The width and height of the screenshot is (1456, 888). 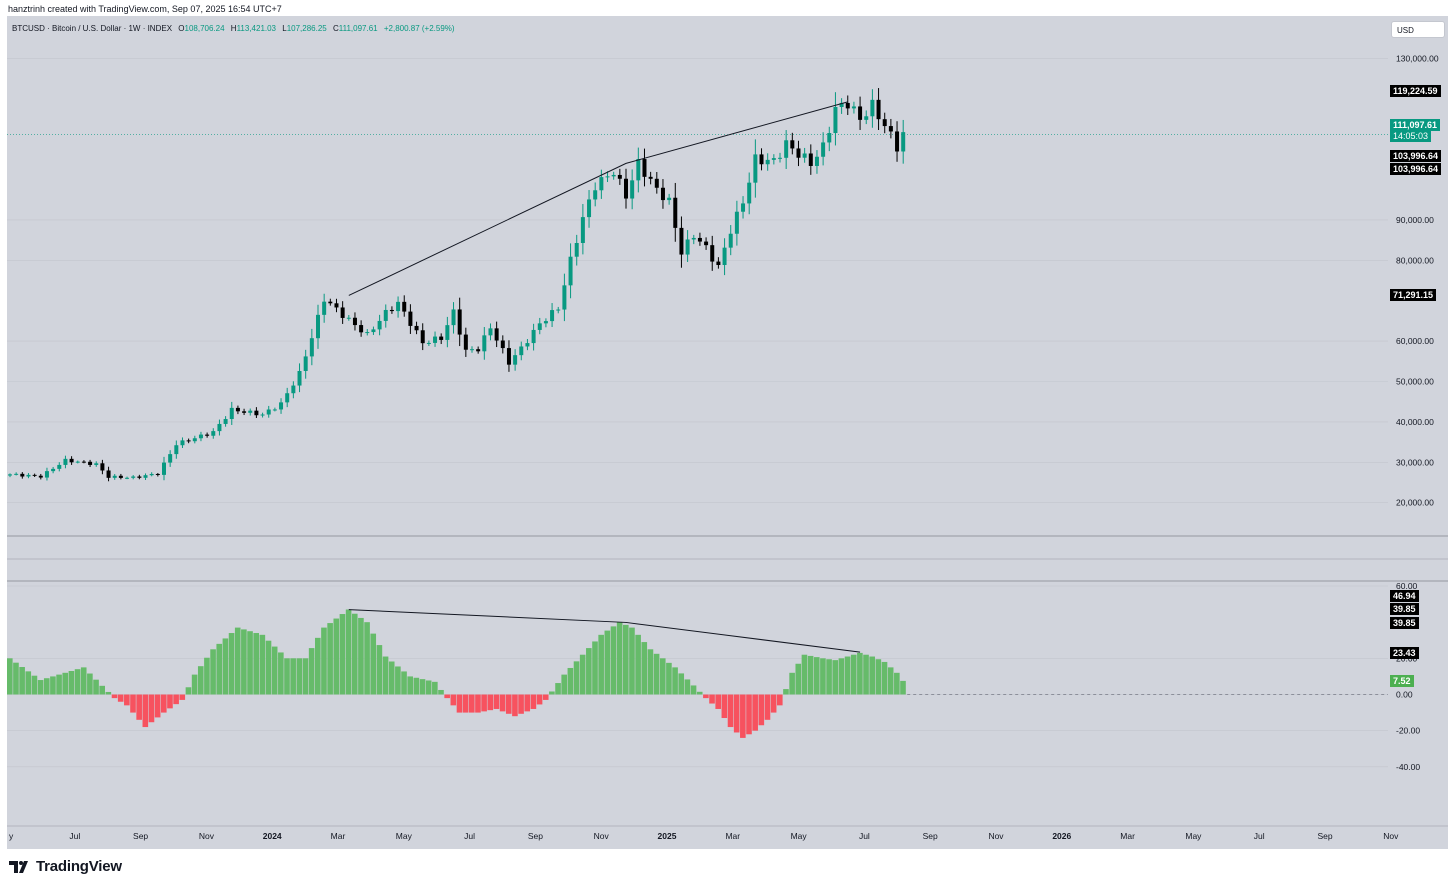 What do you see at coordinates (930, 836) in the screenshot?
I see `time-tick-label: Sep` at bounding box center [930, 836].